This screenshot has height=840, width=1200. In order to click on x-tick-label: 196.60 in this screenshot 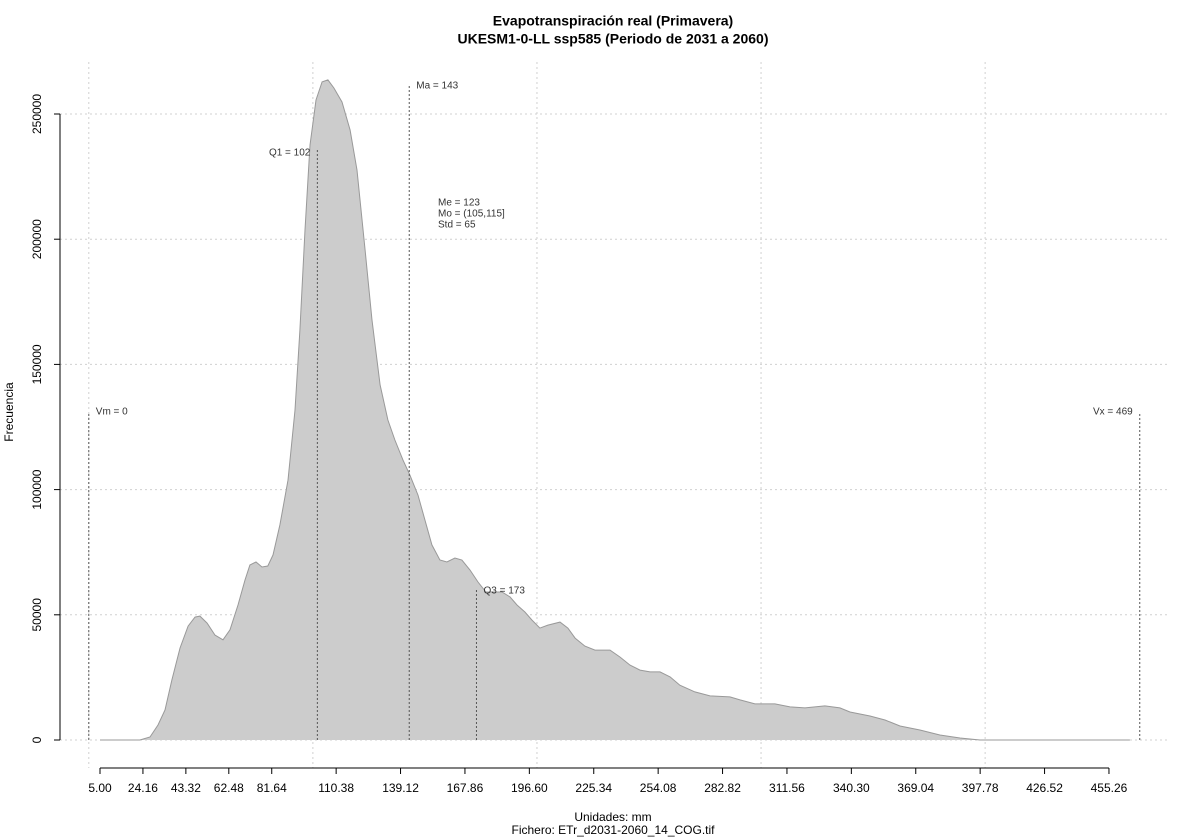, I will do `click(529, 788)`.